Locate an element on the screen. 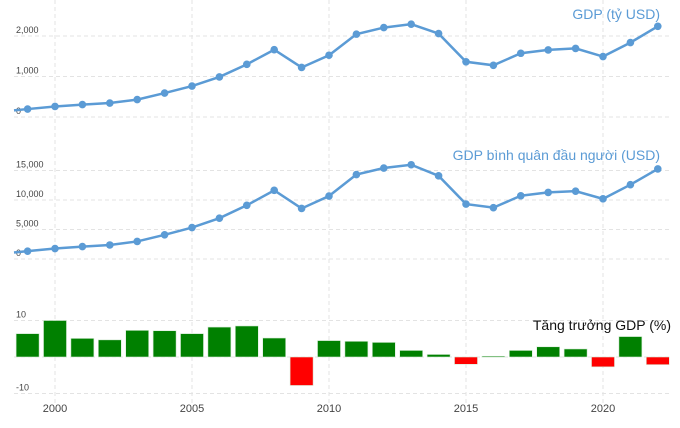 This screenshot has width=680, height=428. bar-2005 is located at coordinates (192, 345).